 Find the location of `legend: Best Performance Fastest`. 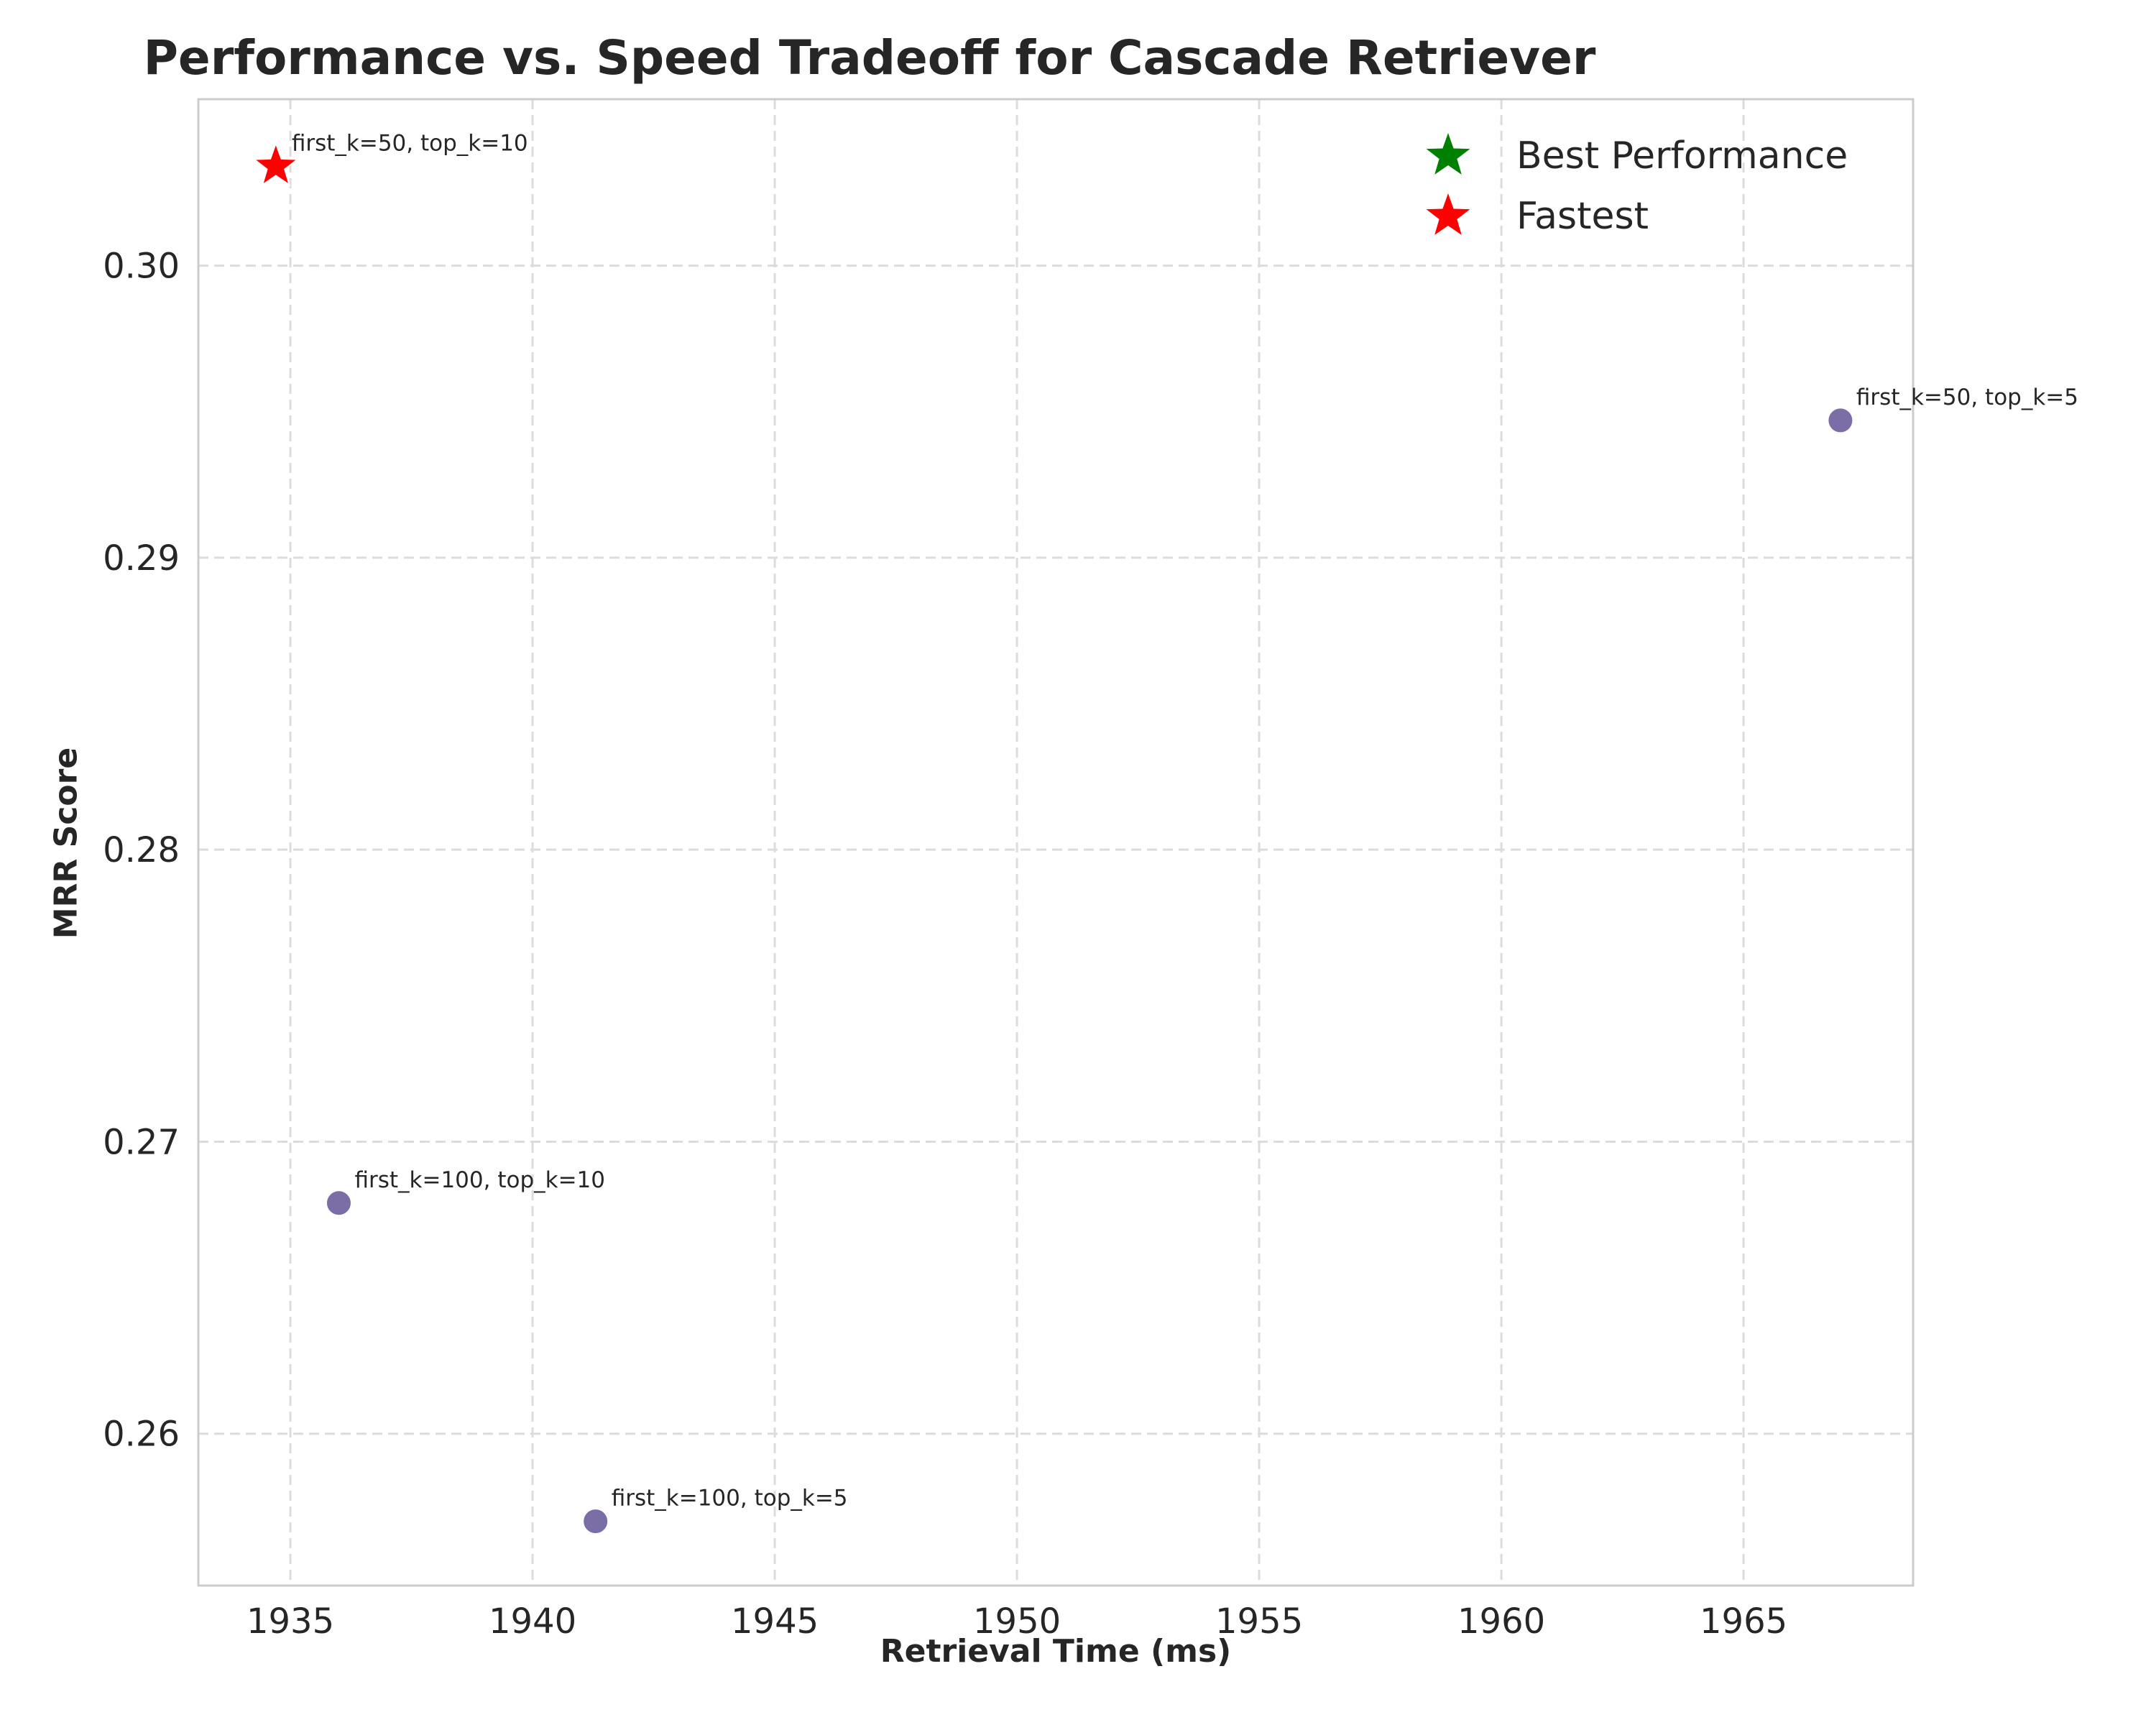

legend: Best Performance Fastest is located at coordinates (1660, 186).